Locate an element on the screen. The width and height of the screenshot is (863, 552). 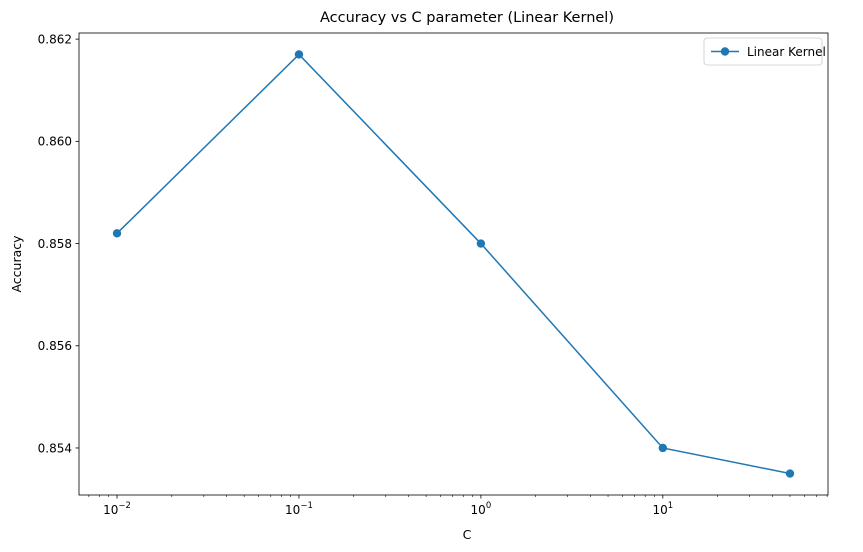
legend-box is located at coordinates (763, 51).